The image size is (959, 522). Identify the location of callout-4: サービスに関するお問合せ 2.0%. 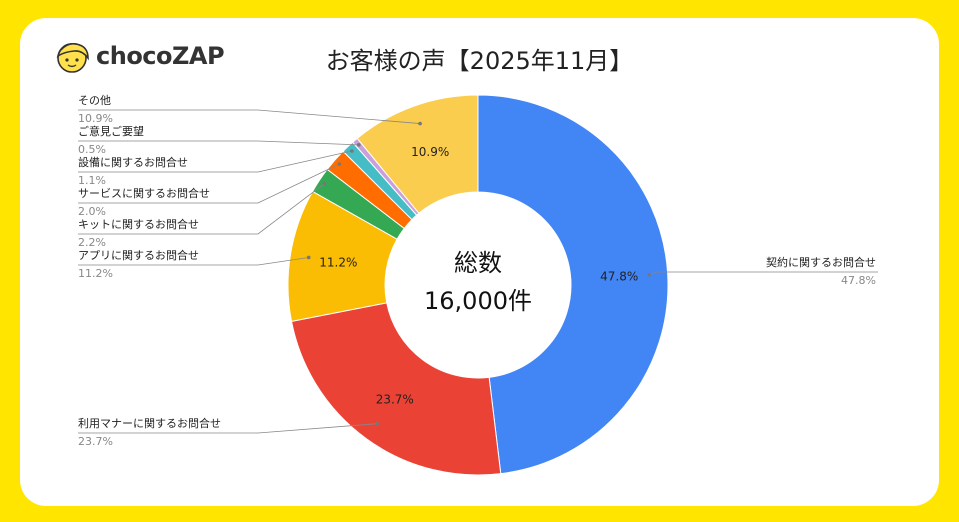
(210, 190).